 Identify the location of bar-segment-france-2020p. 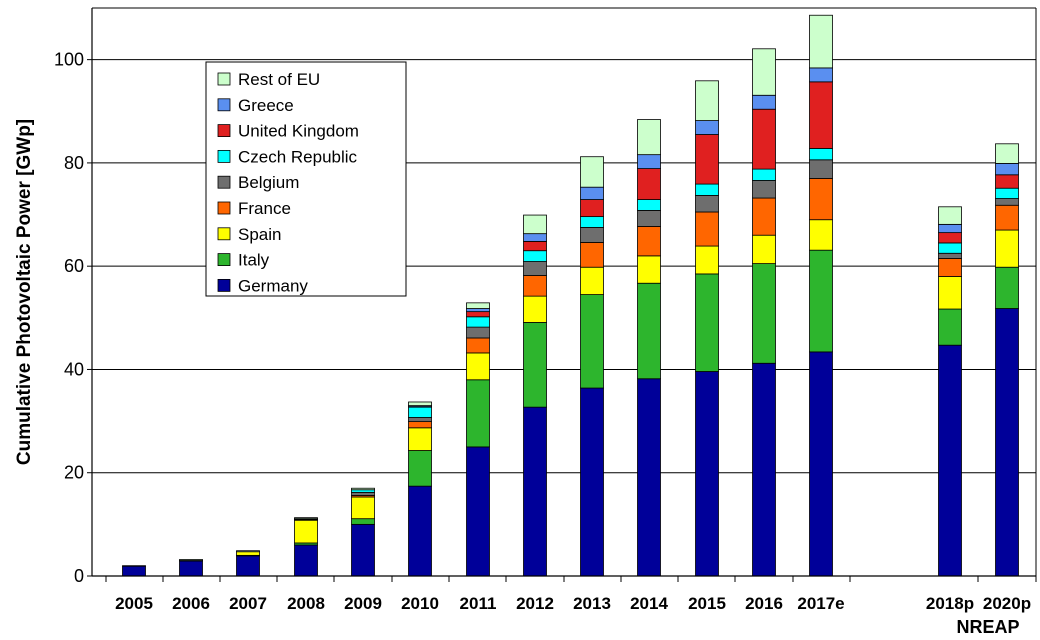
(1007, 217).